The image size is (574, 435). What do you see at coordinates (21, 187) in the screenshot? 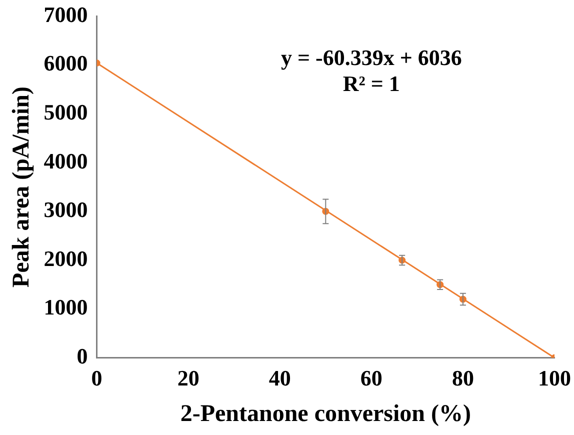
I see `y-axis-title: Peak area (pA/min)` at bounding box center [21, 187].